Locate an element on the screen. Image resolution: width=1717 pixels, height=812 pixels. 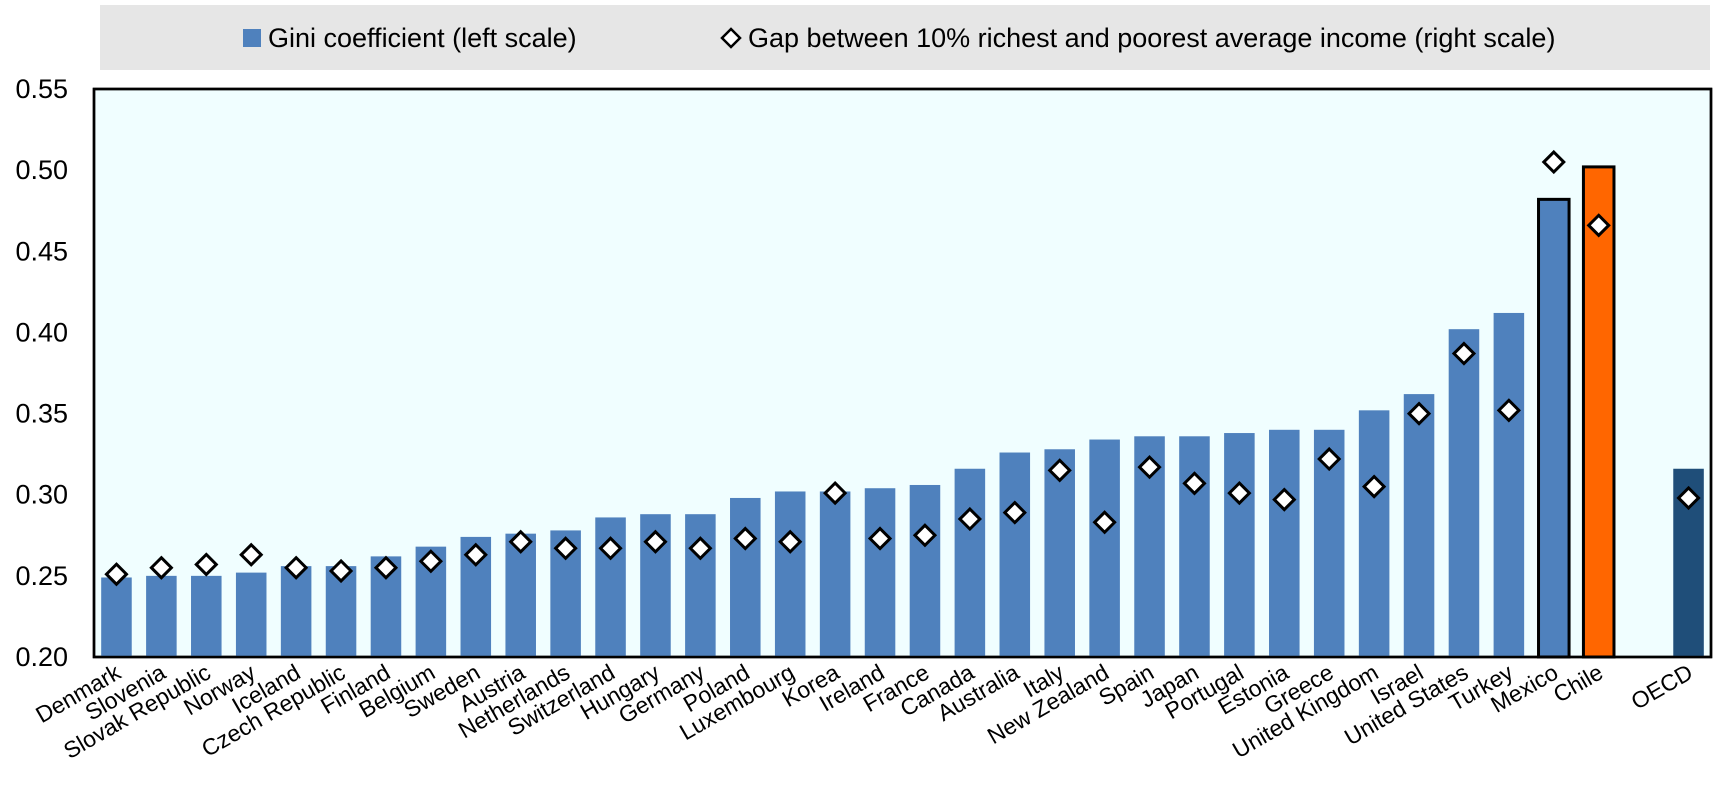
y-axis: 0.20 0.25 0.30 0.35 0.40 0.45 0.50 0.55 is located at coordinates (41, 373).